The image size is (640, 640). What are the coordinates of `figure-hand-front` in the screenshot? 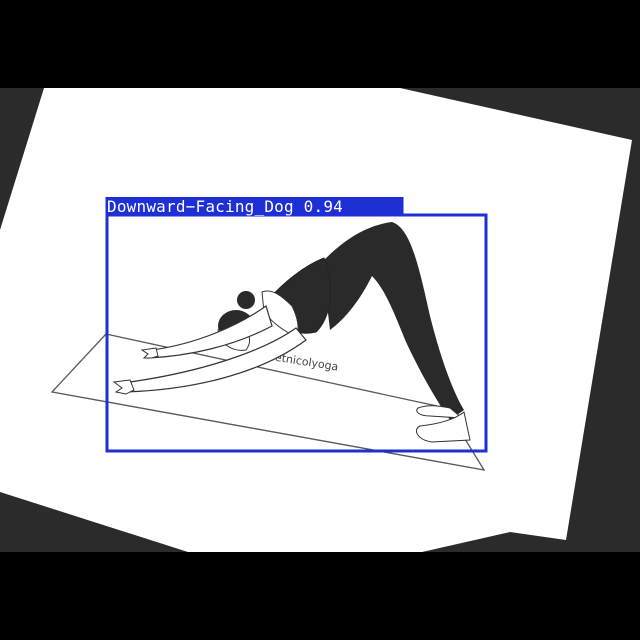 It's located at (123, 387).